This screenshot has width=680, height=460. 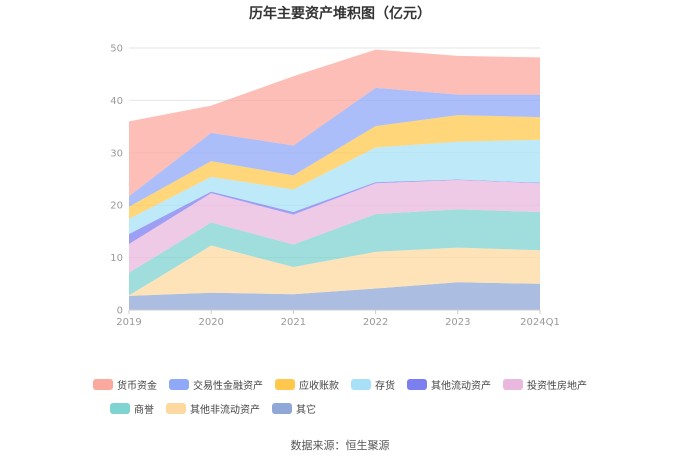 What do you see at coordinates (294, 408) in the screenshot?
I see `legend-item: 其它` at bounding box center [294, 408].